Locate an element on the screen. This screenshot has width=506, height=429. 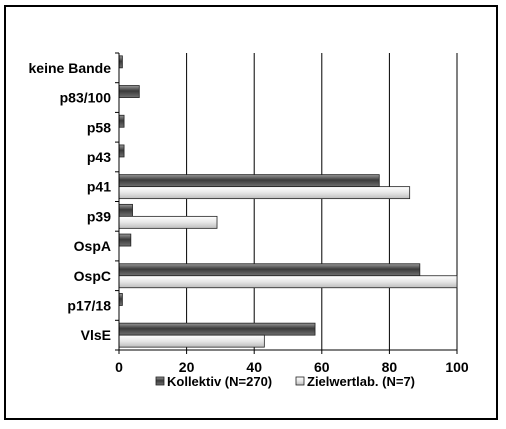
category-label: VlsE is located at coordinates (96, 335).